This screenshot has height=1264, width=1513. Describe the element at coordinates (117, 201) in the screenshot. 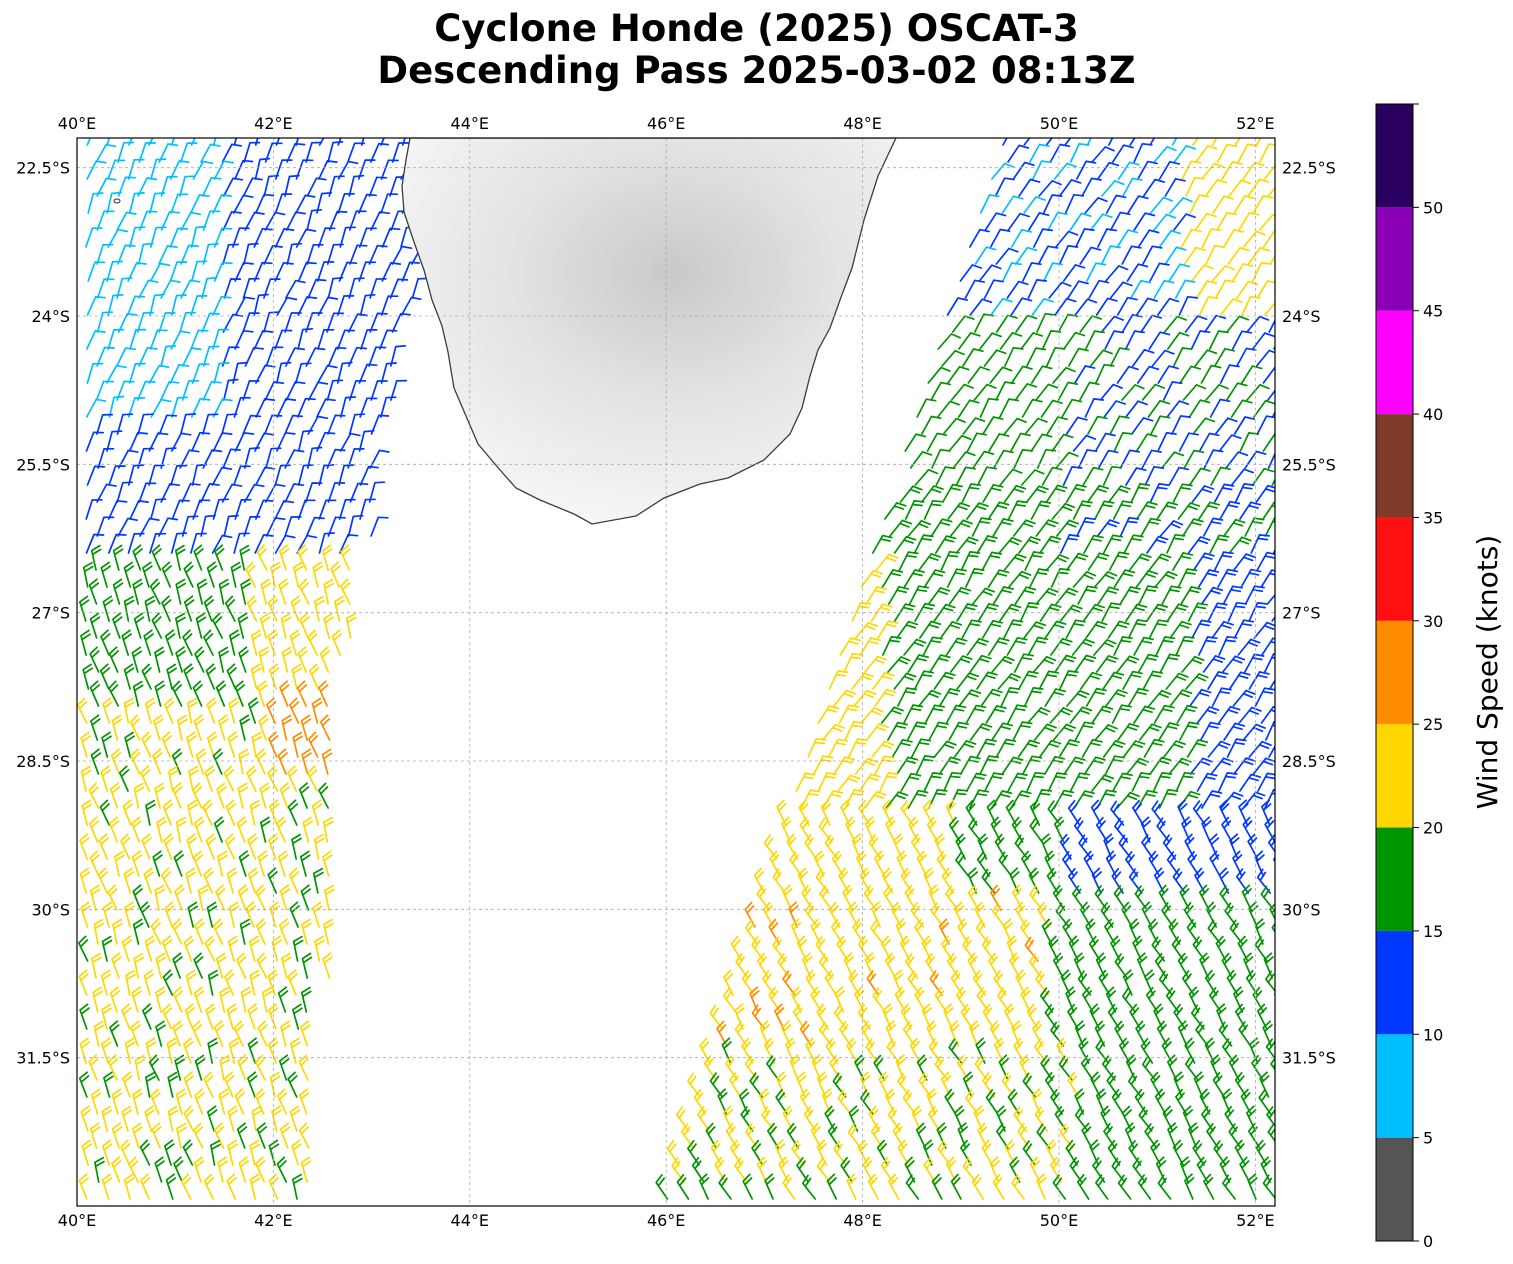

I see `small-island` at that location.